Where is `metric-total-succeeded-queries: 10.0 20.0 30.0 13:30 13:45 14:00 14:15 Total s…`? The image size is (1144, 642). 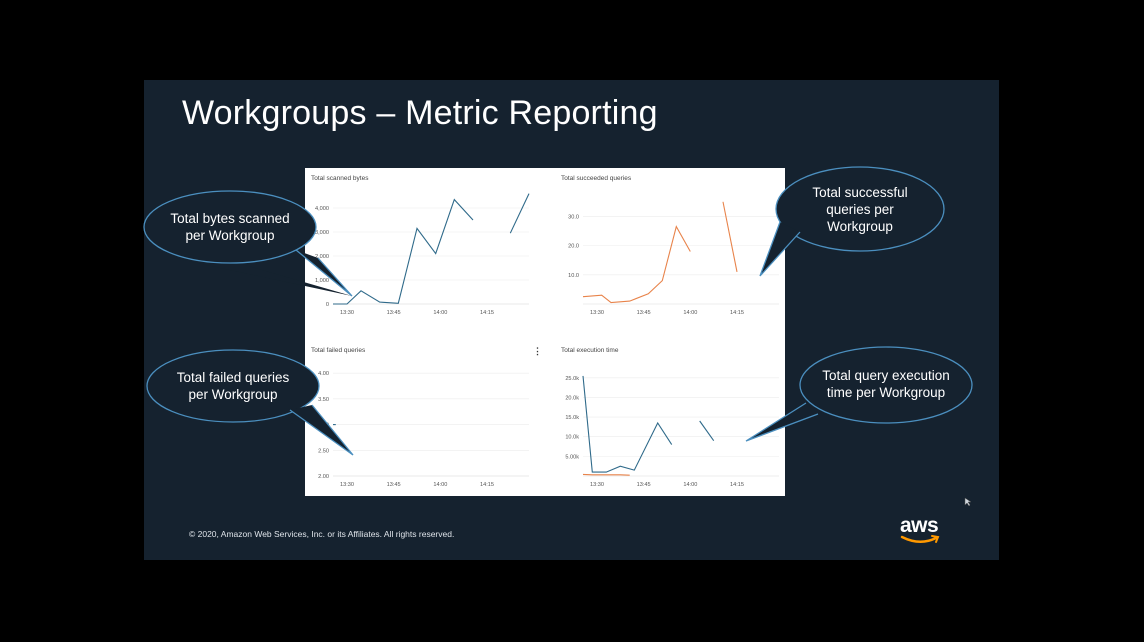 metric-total-succeeded-queries: 10.0 20.0 30.0 13:30 13:45 14:00 14:15 Total s… is located at coordinates (675, 250).